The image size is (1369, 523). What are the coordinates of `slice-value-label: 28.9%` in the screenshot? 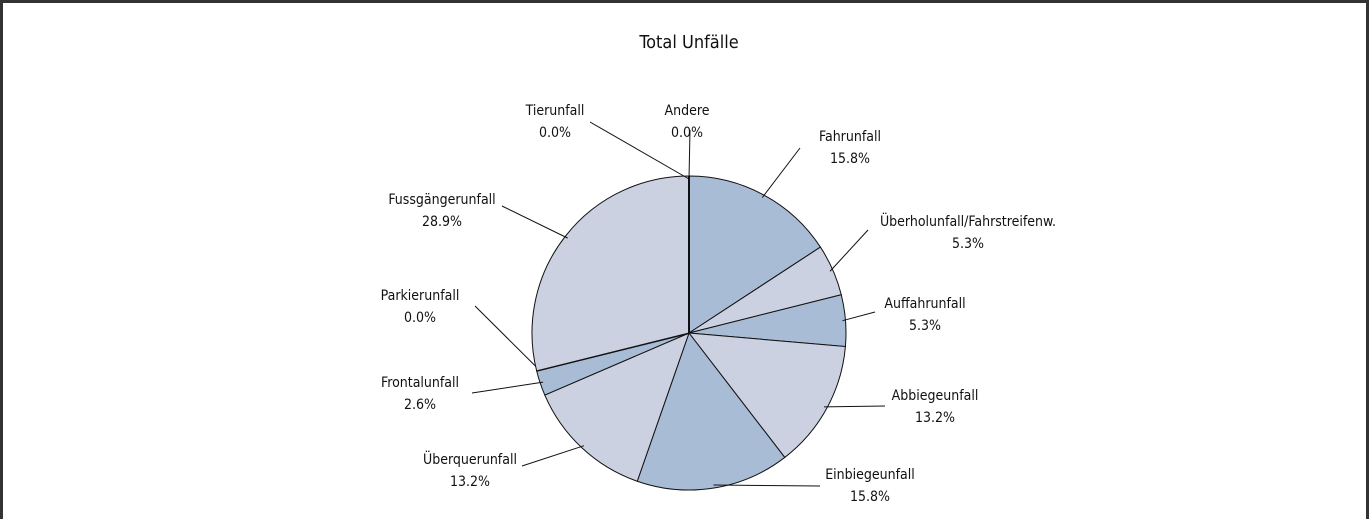 It's located at (442, 222).